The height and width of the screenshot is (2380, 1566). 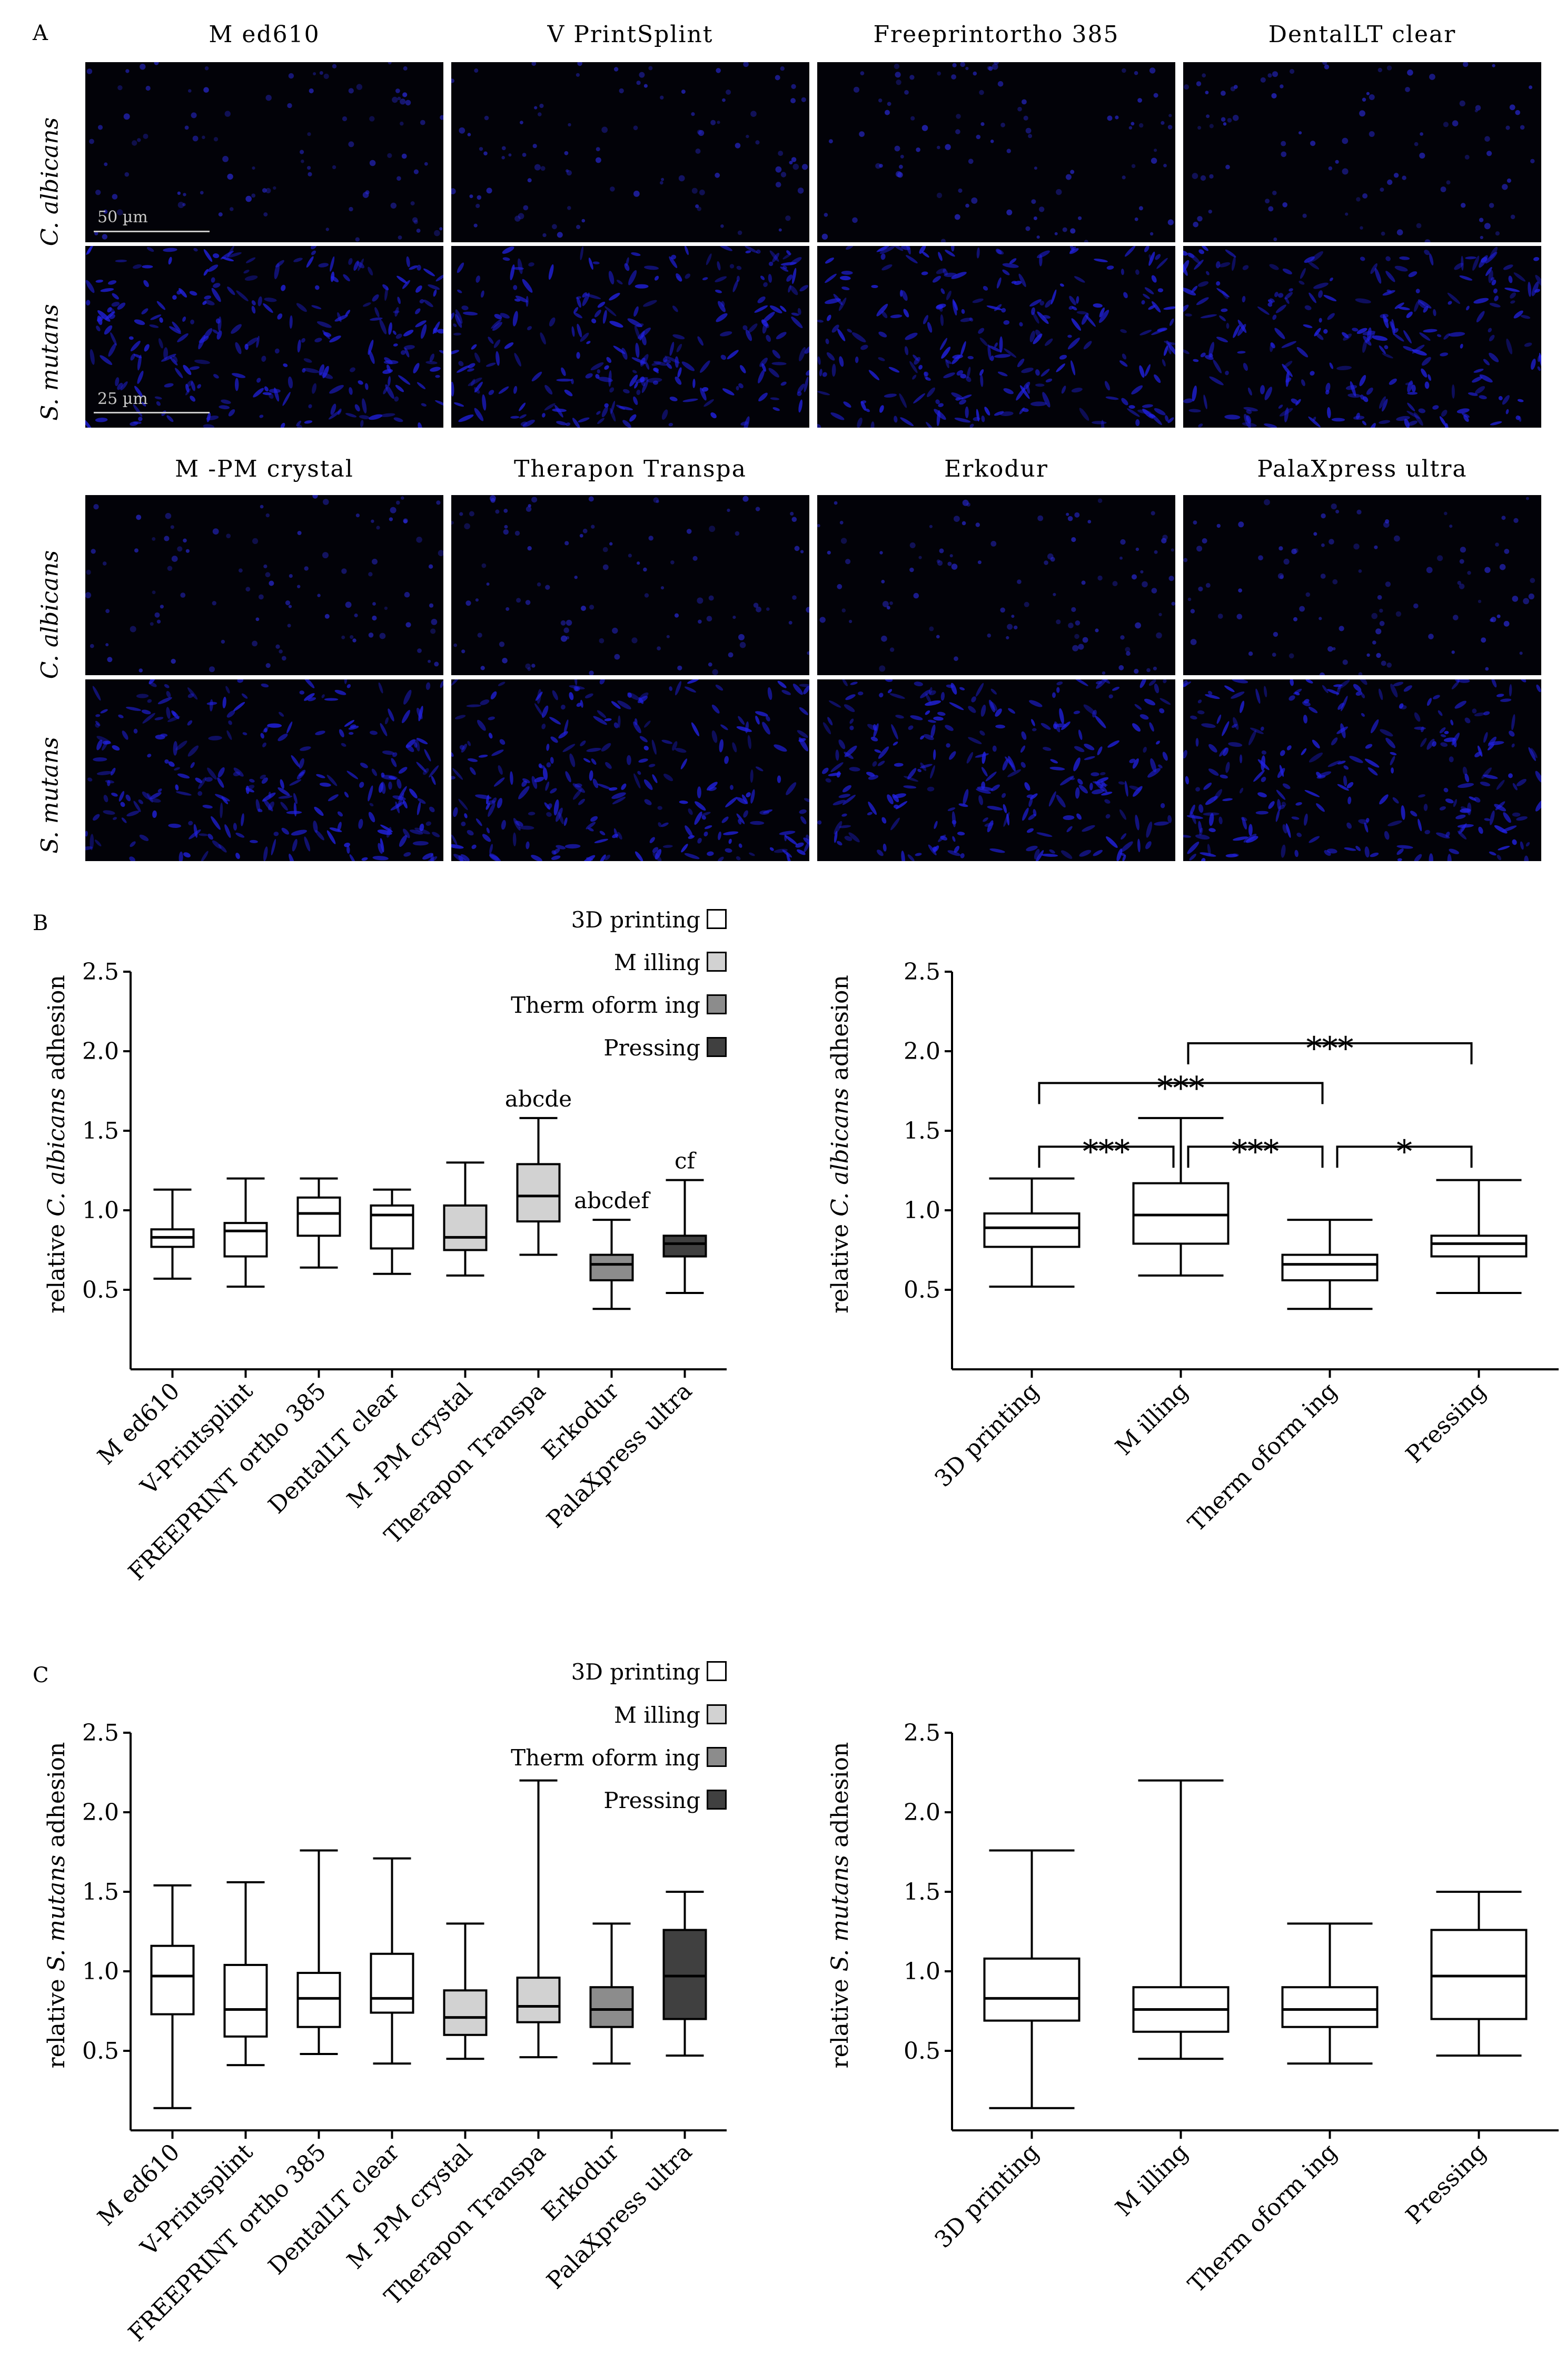 I want to click on micrograph-s-mutans, so click(x=1362, y=337).